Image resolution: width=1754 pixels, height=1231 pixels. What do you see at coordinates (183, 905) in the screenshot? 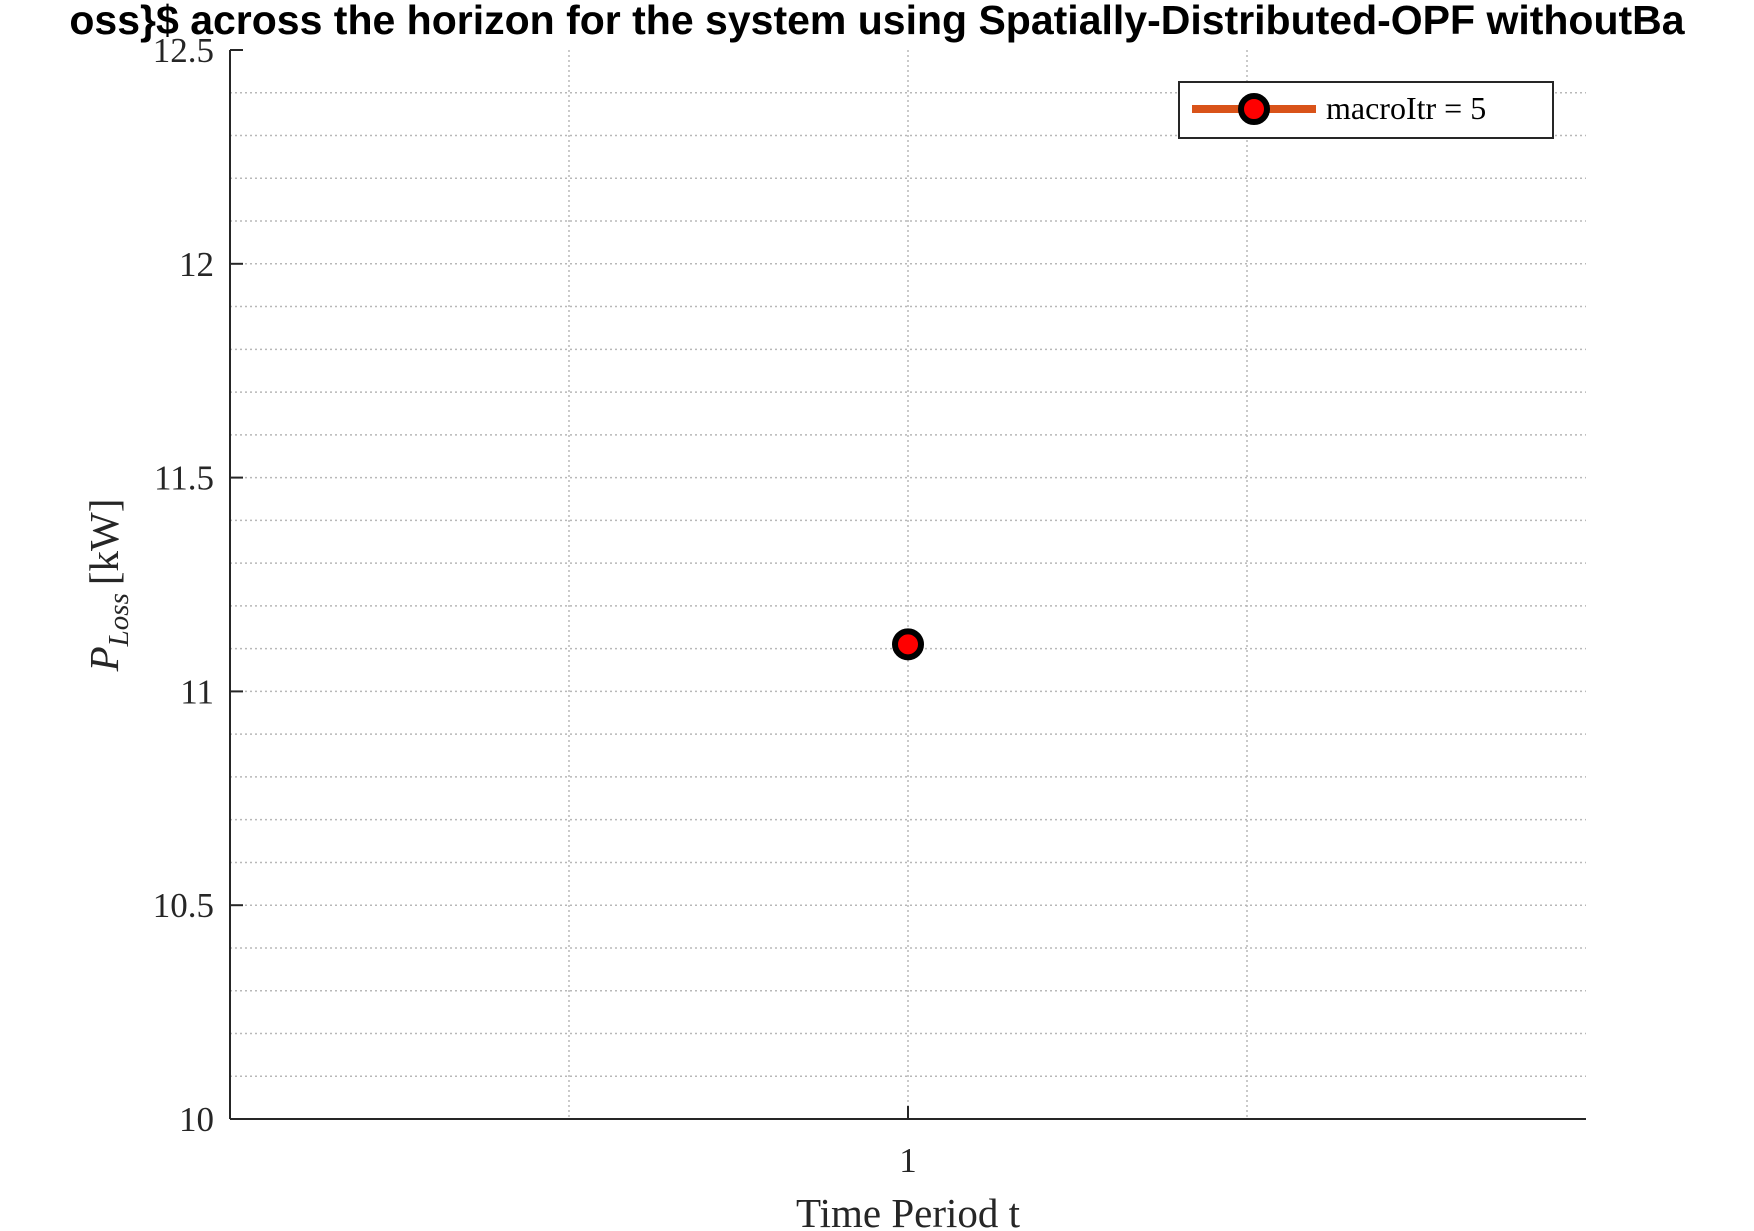
I see `y-tick-label: 10.5` at bounding box center [183, 905].